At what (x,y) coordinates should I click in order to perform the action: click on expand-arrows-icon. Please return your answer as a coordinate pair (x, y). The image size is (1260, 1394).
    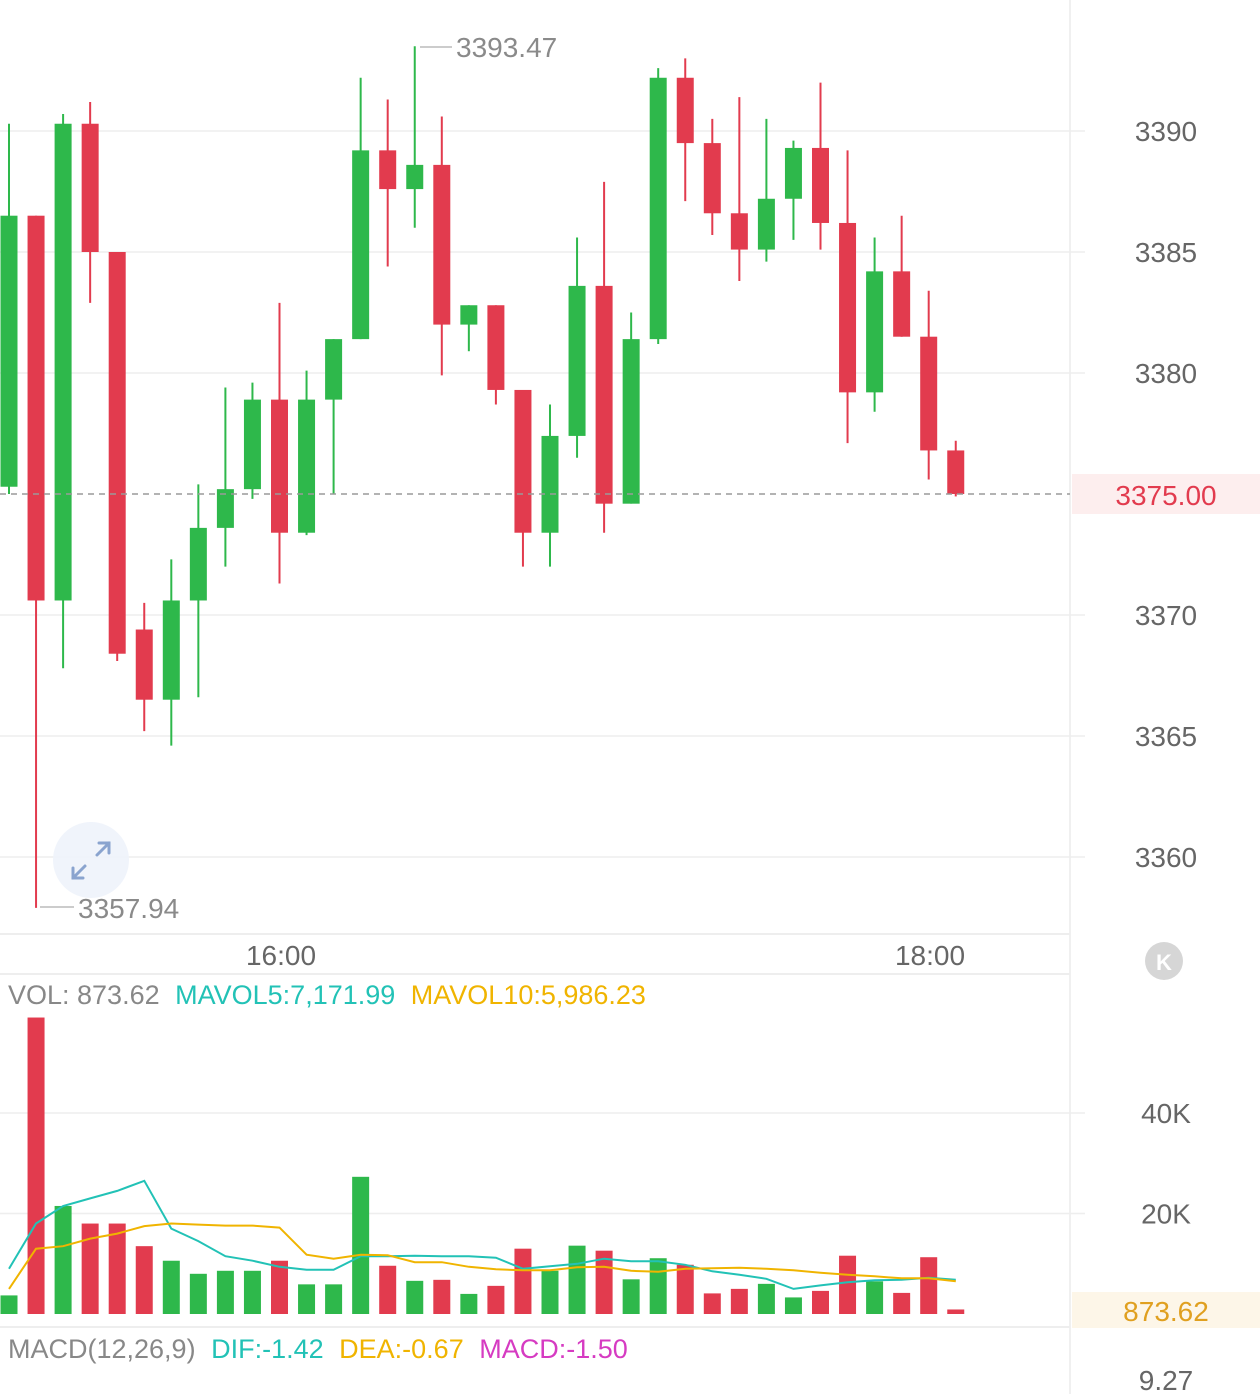
    Looking at the image, I should click on (91, 860).